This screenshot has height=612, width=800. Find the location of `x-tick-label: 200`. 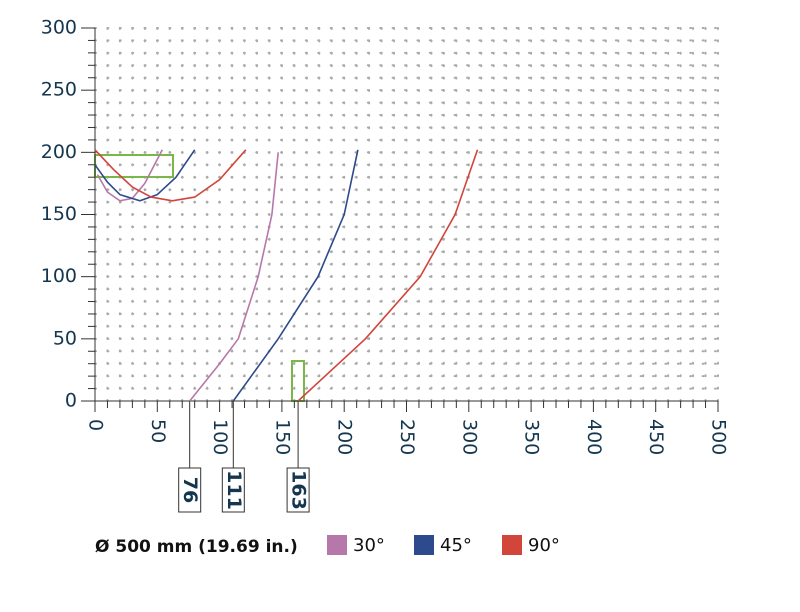

x-tick-label: 200 is located at coordinates (345, 437).